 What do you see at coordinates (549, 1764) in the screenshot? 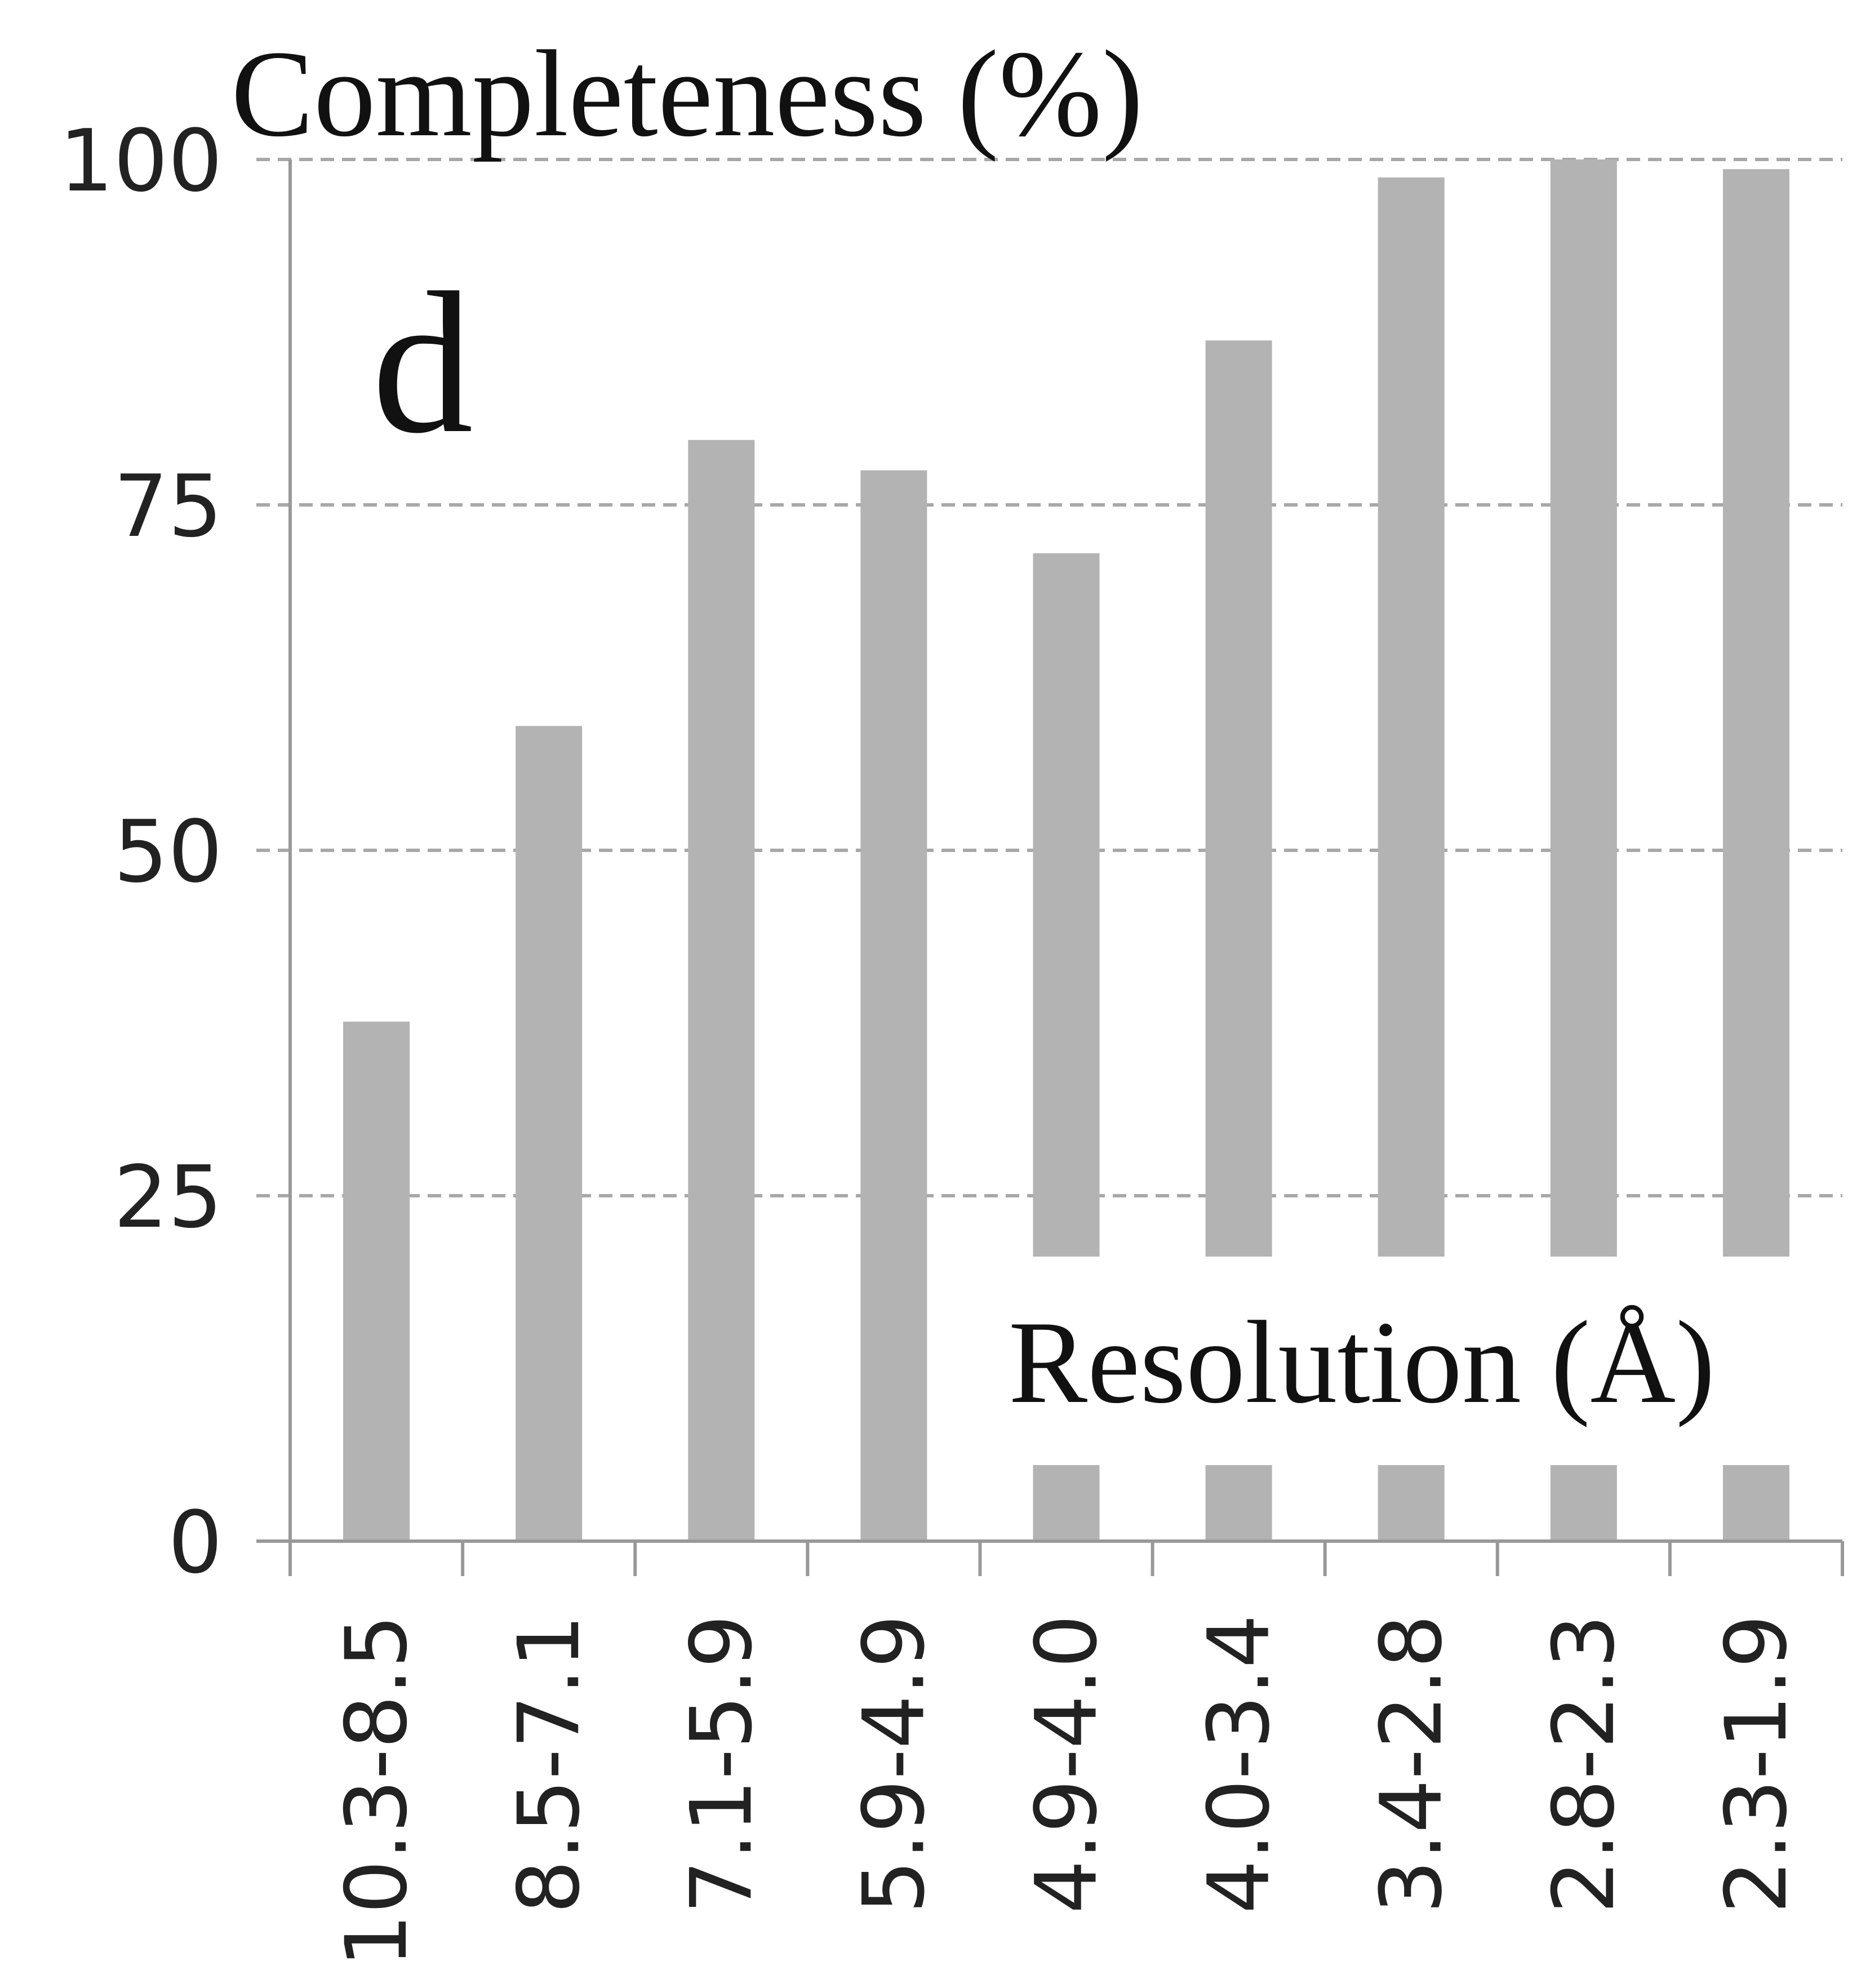
I see `x-tick-label-8.5-7.1: 8.5-7.1` at bounding box center [549, 1764].